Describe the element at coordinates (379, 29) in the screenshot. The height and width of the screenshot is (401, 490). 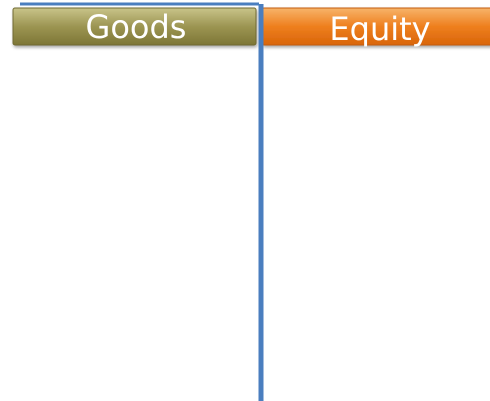
I see `equity-label: Equity` at that location.